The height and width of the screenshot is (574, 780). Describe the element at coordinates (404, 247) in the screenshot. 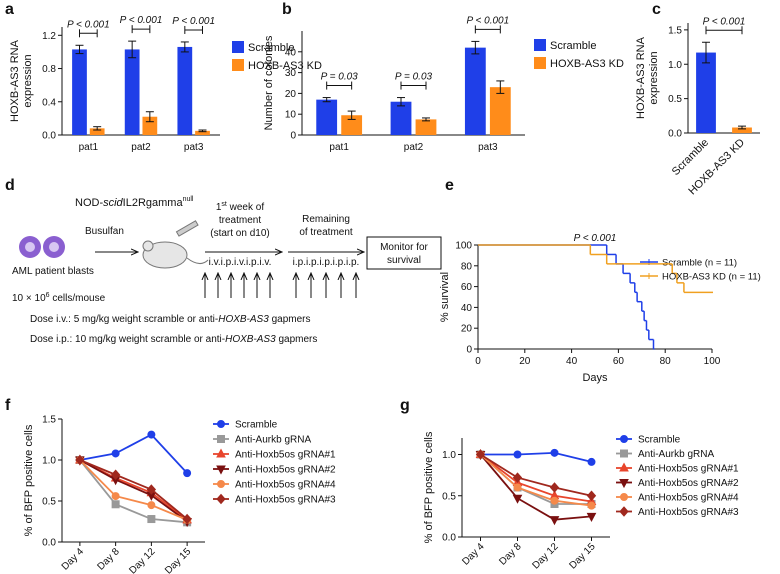

I see `monitor-label: Monitor for` at that location.